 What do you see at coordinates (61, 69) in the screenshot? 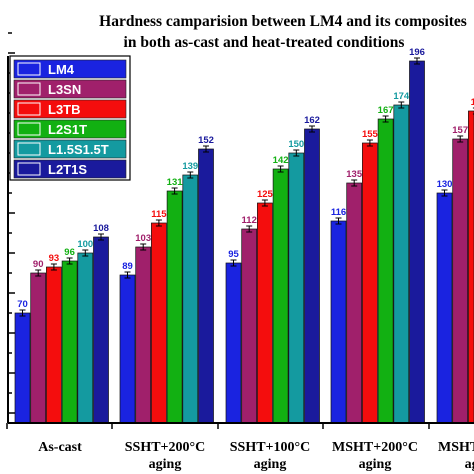
I see `legend-label: LM4` at bounding box center [61, 69].